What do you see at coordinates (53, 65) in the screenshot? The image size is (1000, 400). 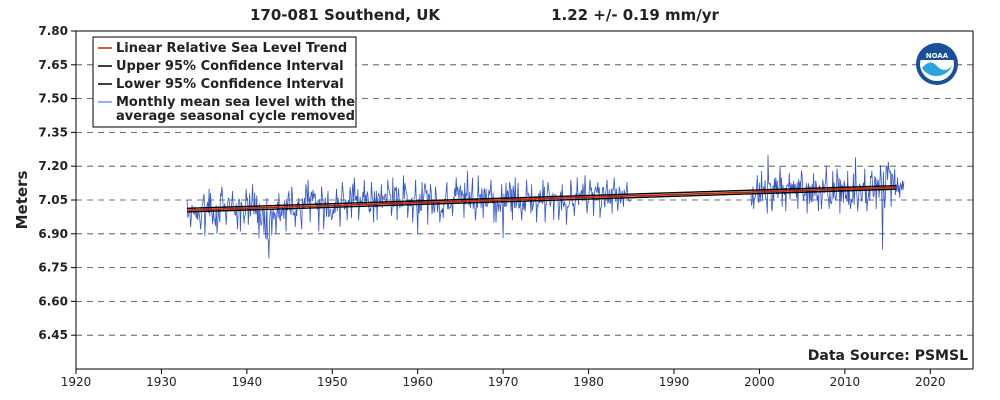 I see `y-tick-label: 7.65` at bounding box center [53, 65].